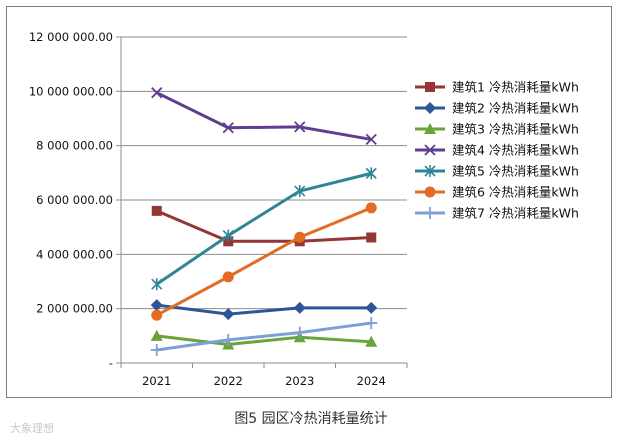 The image size is (622, 442). Describe the element at coordinates (515, 213) in the screenshot. I see `legend-entry: 建筑7 冷热消耗量kWh` at that location.